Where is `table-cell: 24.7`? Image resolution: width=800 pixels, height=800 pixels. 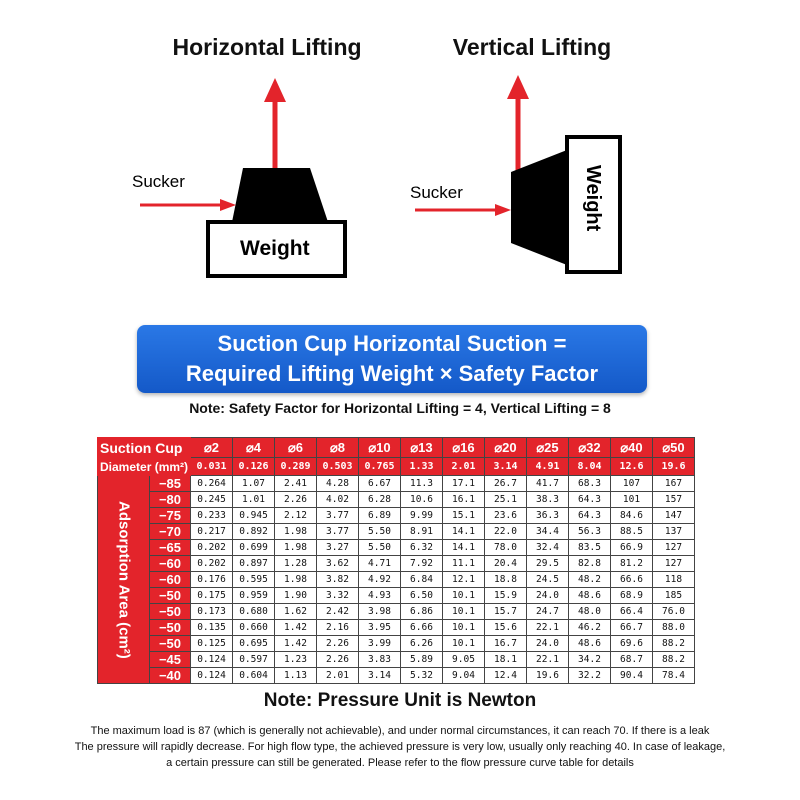
table-cell: 24.7 is located at coordinates (547, 611).